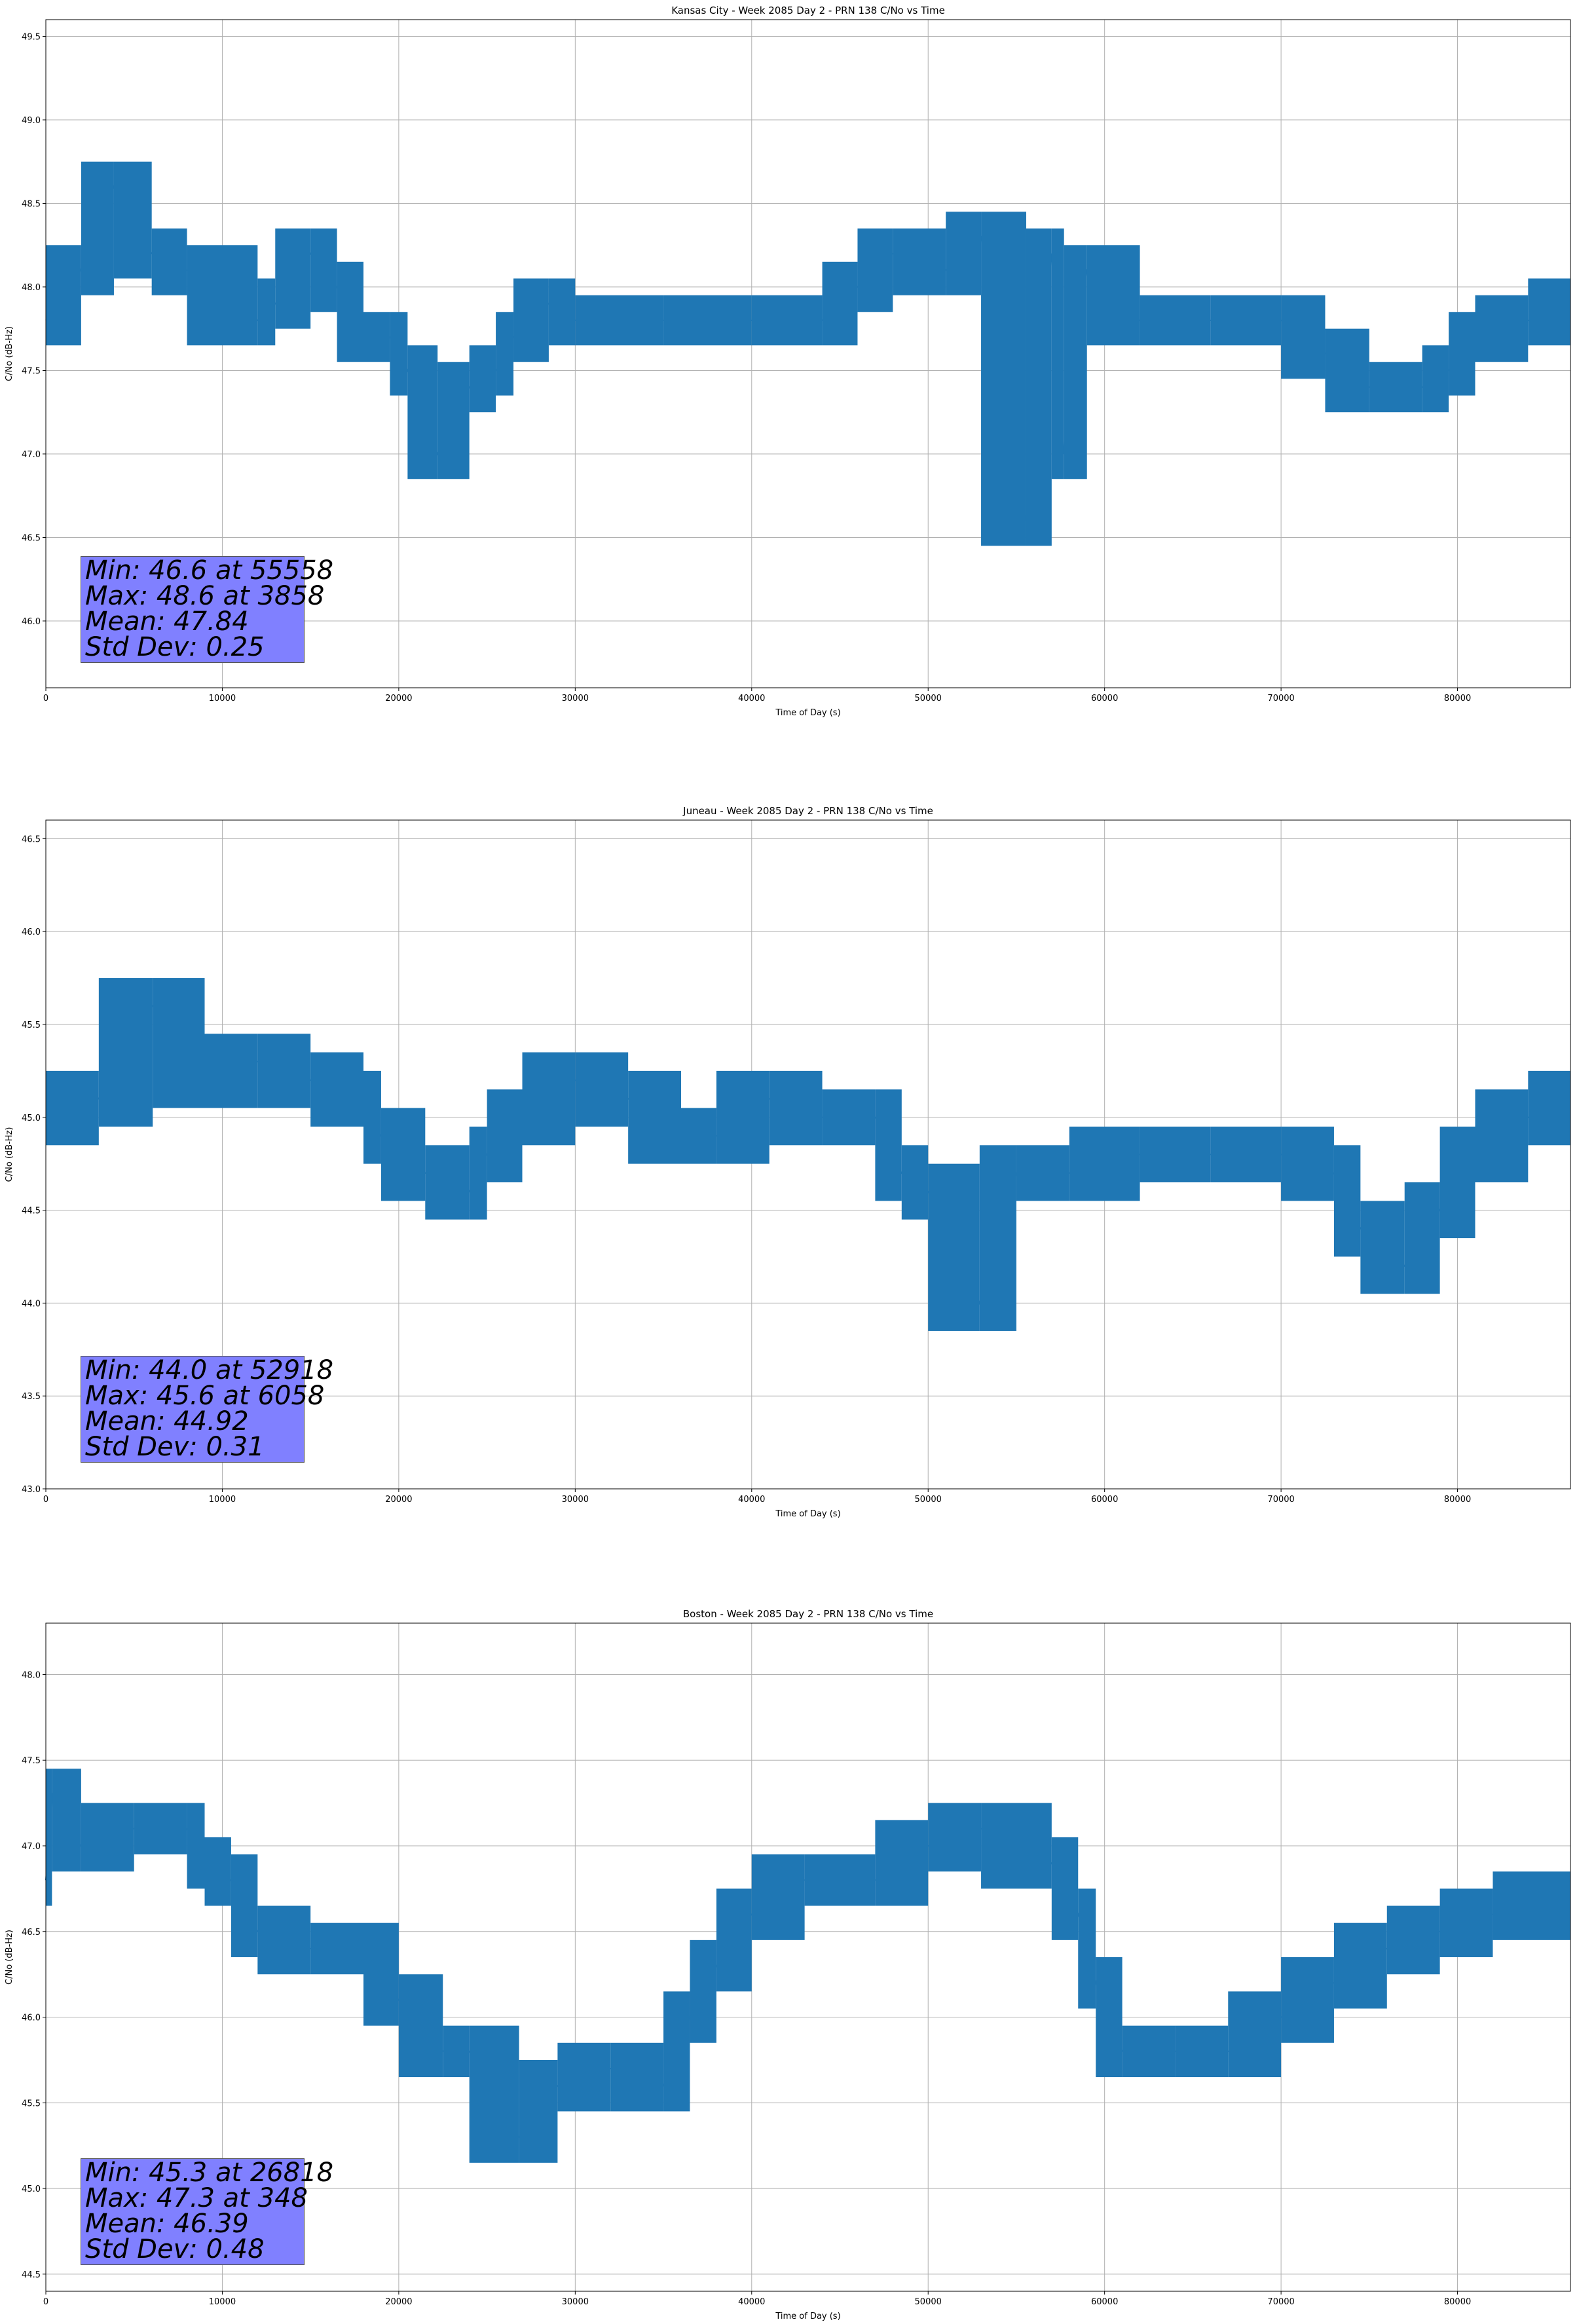  Describe the element at coordinates (398, 2302) in the screenshot. I see `x-tick-label: 20000` at that location.